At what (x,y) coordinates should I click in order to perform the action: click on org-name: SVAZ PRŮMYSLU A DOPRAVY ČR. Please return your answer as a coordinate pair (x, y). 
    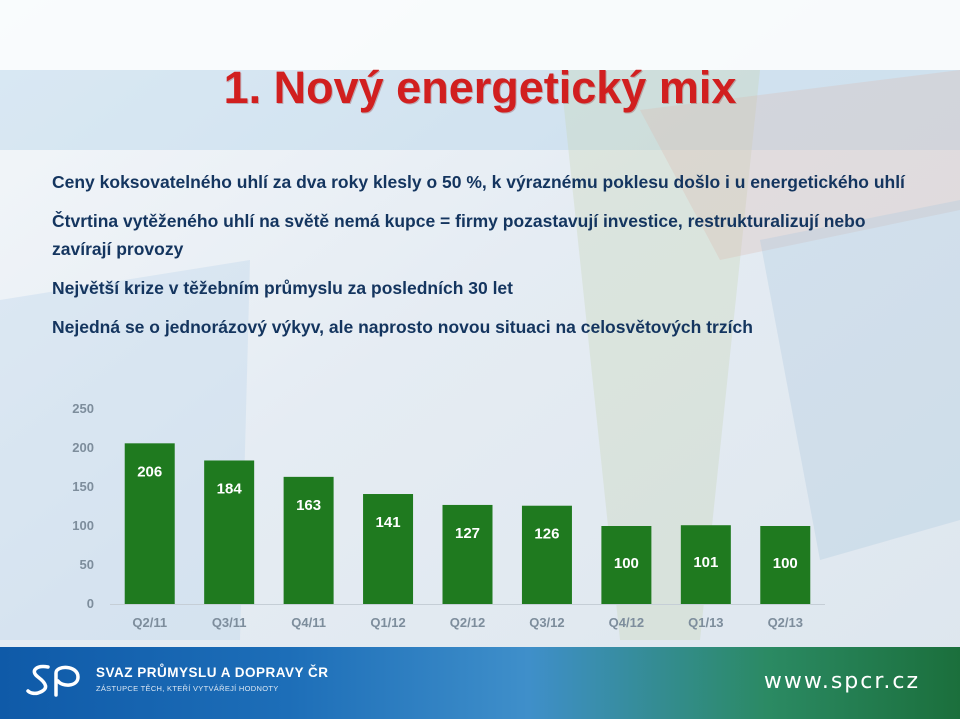
    Looking at the image, I should click on (212, 672).